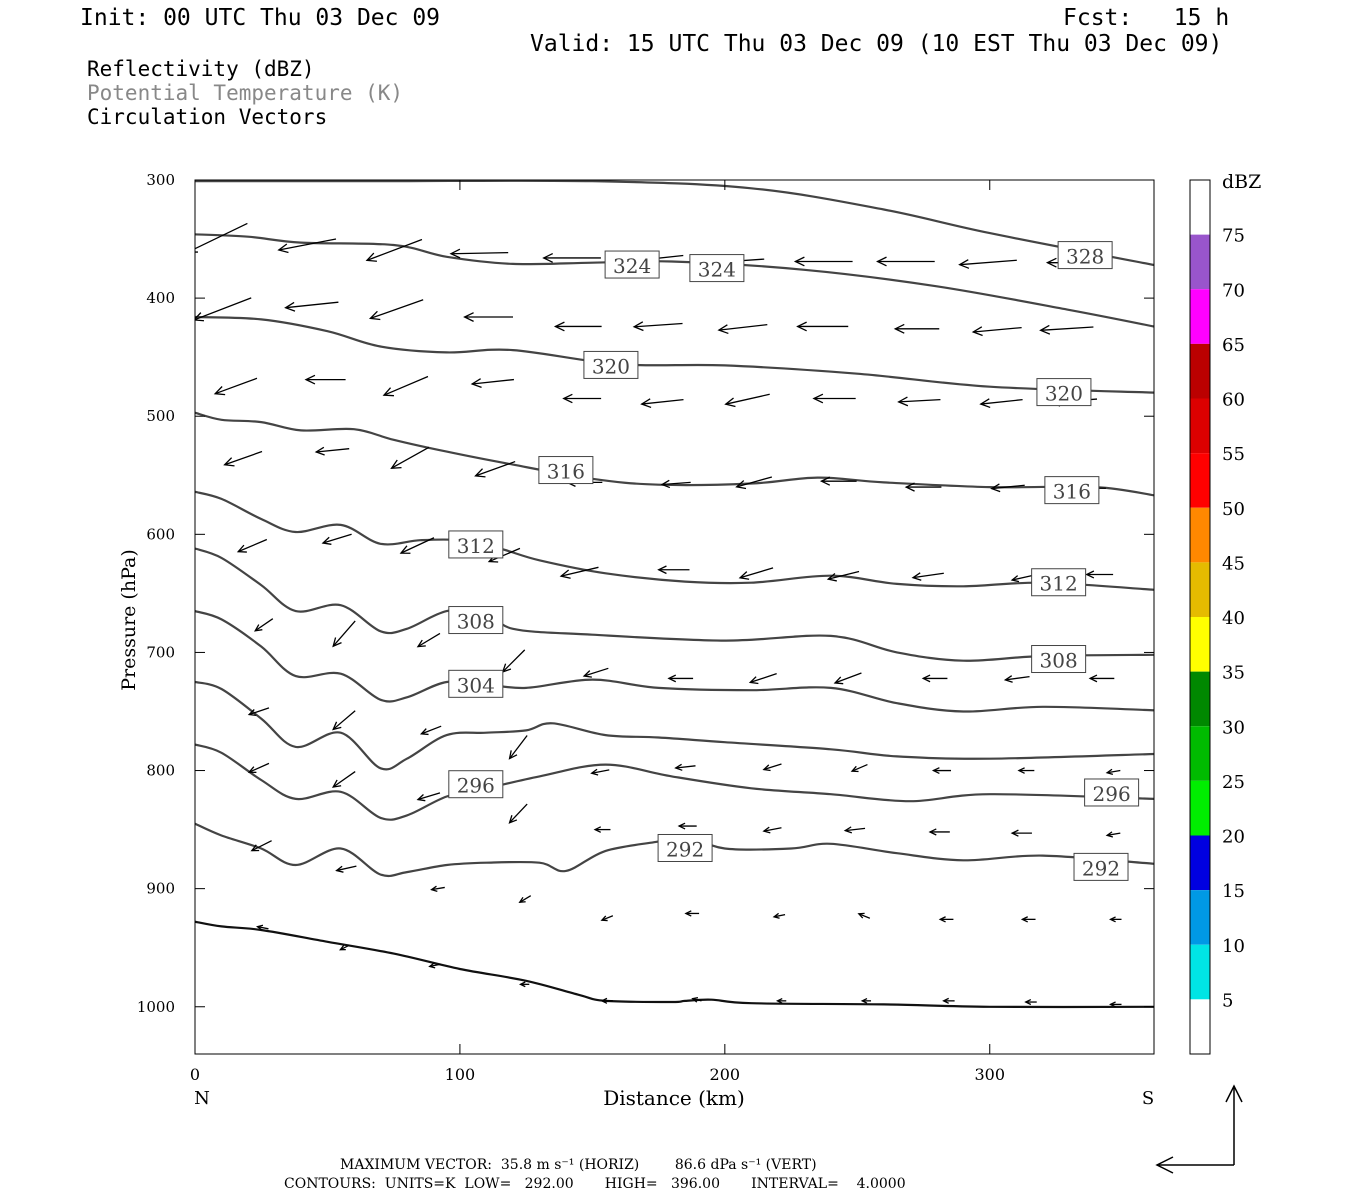  What do you see at coordinates (1233, 946) in the screenshot?
I see `colorbar-level-label: 10` at bounding box center [1233, 946].